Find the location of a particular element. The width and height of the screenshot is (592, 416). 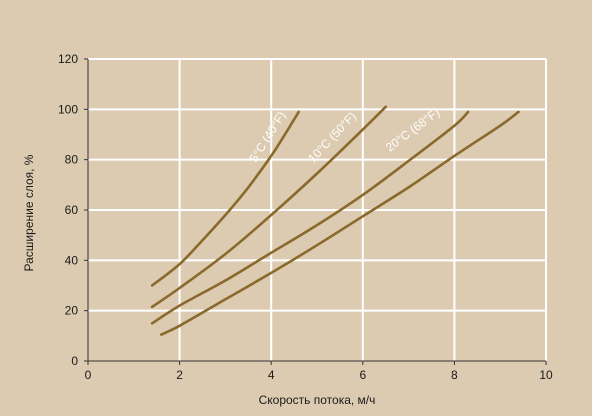

series-label-2: 10°C (50°F) is located at coordinates (332, 137).